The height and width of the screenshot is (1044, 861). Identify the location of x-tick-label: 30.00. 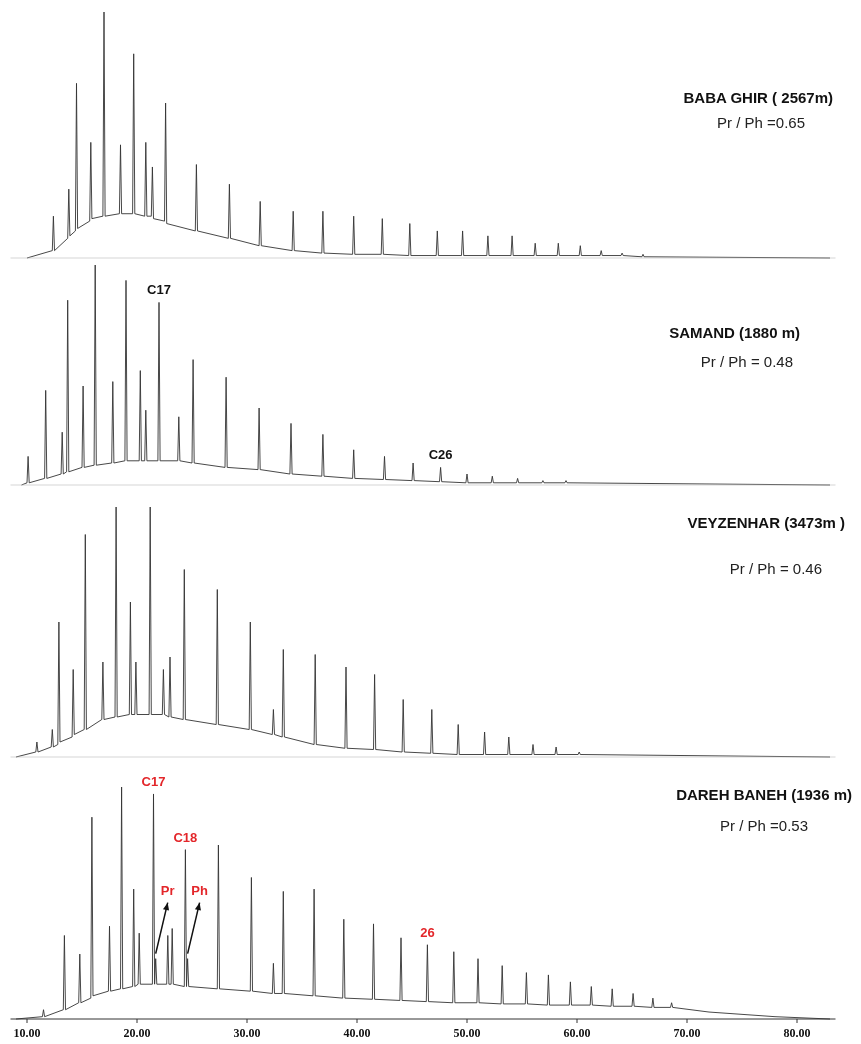
(247, 1033).